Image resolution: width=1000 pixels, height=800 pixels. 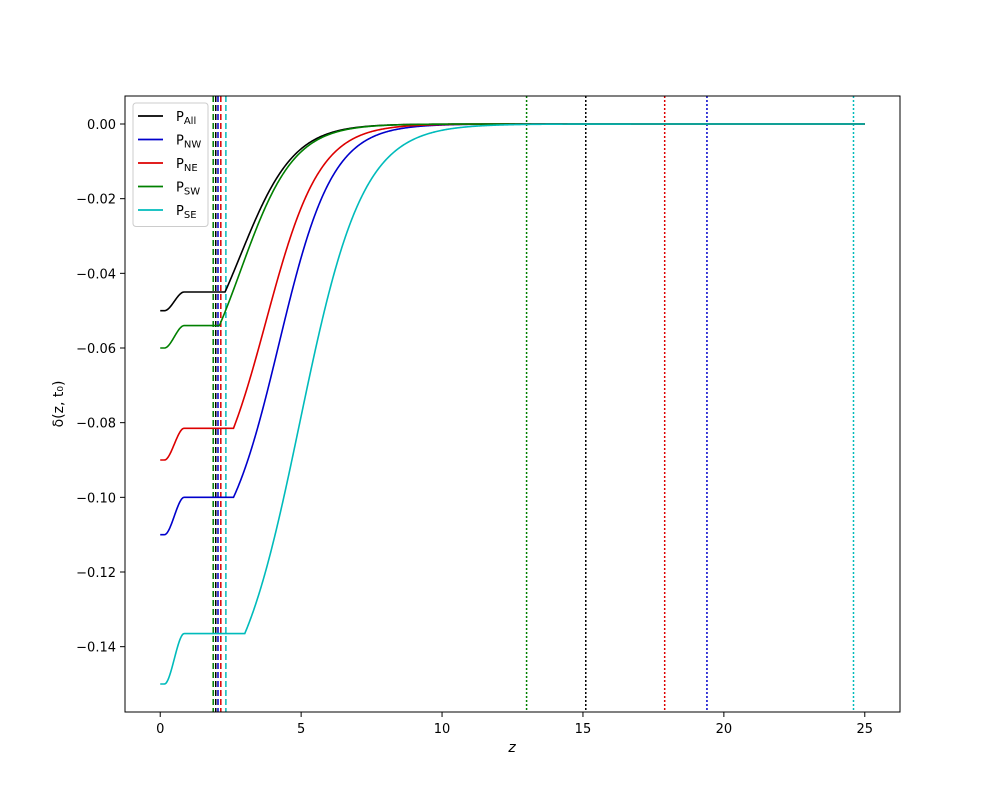 I want to click on legend-label-nw: PNW, so click(x=188, y=142).